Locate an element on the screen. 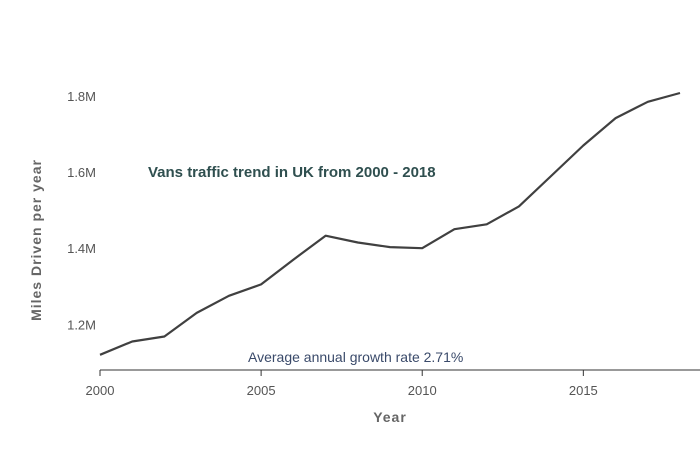 Image resolution: width=700 pixels, height=450 pixels. y-axis-ticks: 1.2M 1.4M 1.6M 1.8M is located at coordinates (81, 210).